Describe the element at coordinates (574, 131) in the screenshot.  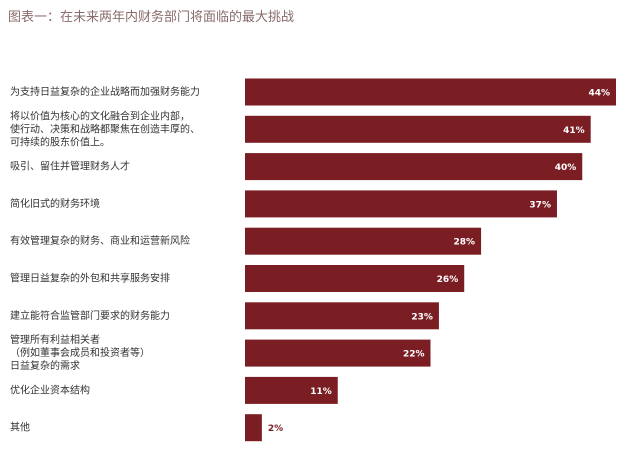
I see `value-label-2: 41%` at that location.